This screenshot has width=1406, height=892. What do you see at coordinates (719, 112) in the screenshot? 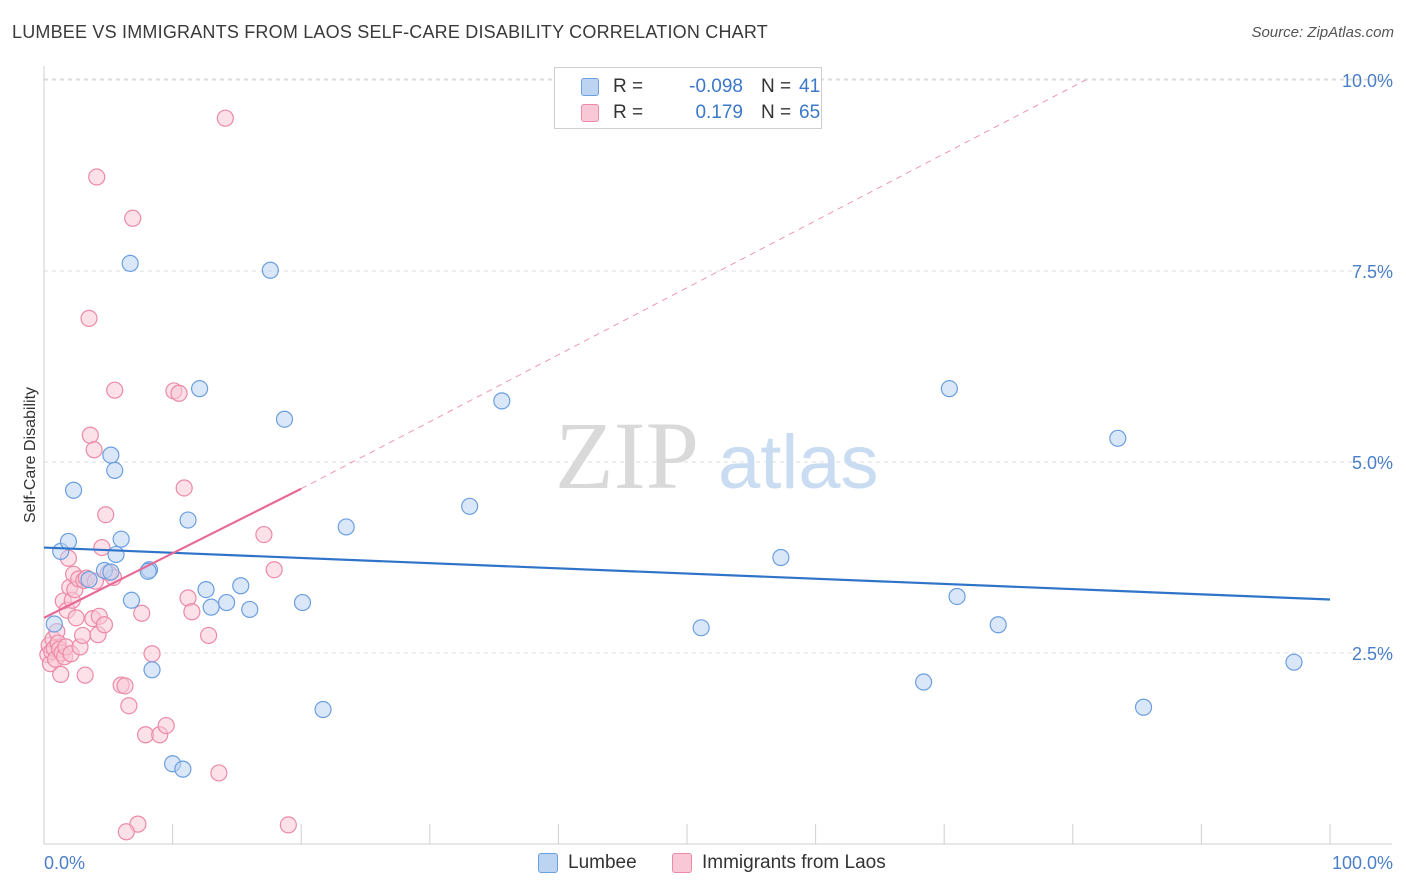
I see `legend-r-value: 0.179` at bounding box center [719, 112].